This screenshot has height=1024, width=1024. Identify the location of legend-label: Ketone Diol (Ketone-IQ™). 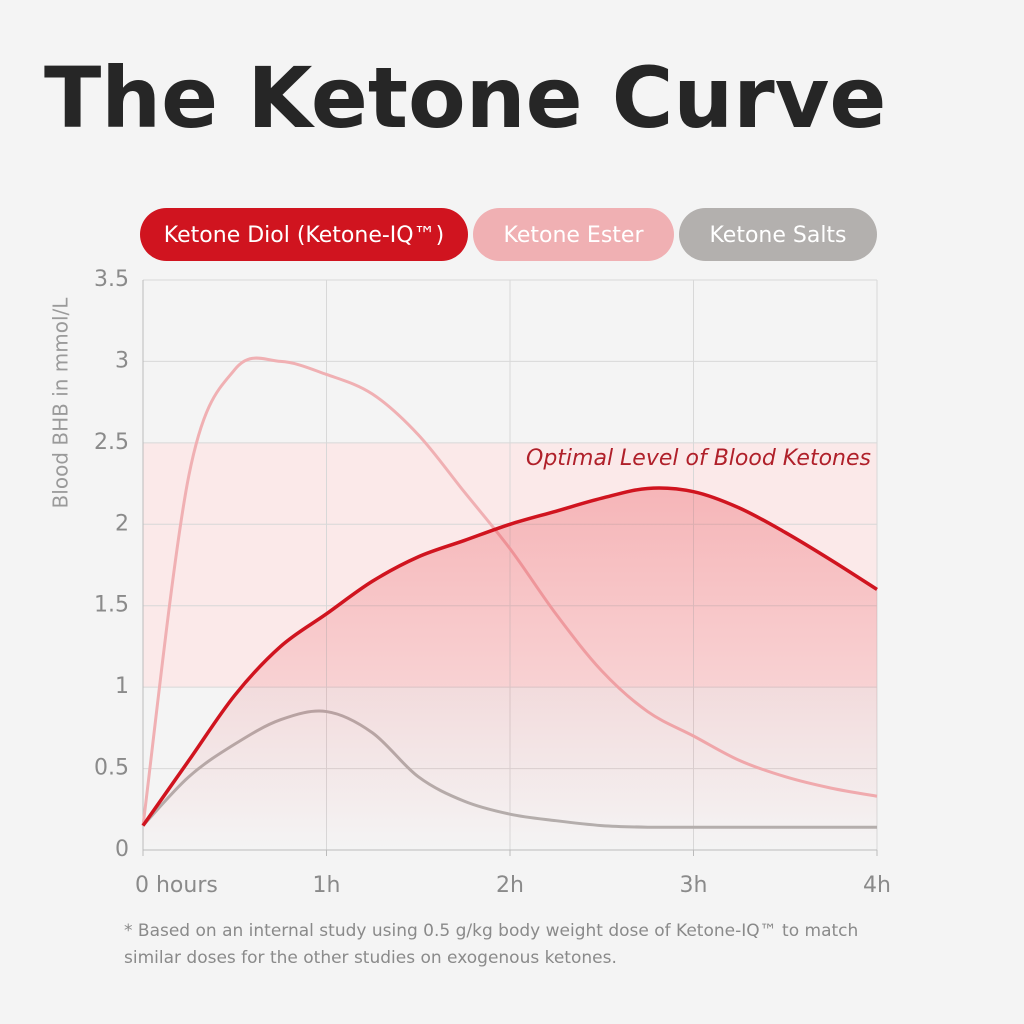
(304, 235).